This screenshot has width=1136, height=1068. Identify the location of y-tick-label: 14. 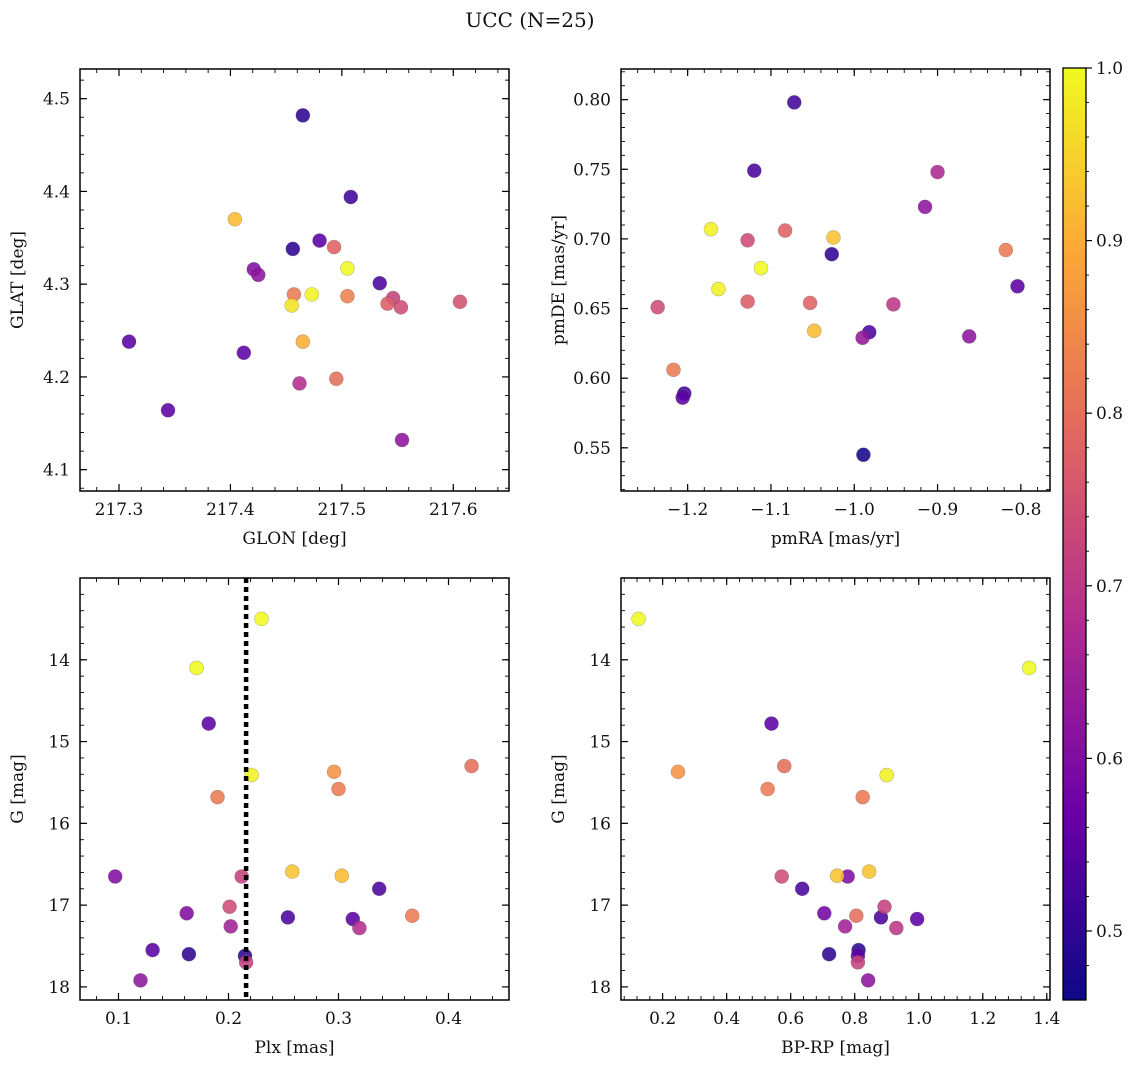
(59, 661).